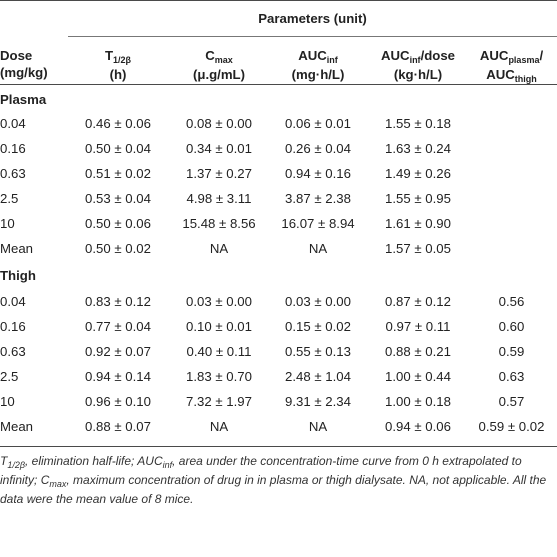 This screenshot has width=557, height=557. What do you see at coordinates (318, 351) in the screenshot?
I see `auc-cell: 0.55 ± 0.13` at bounding box center [318, 351].